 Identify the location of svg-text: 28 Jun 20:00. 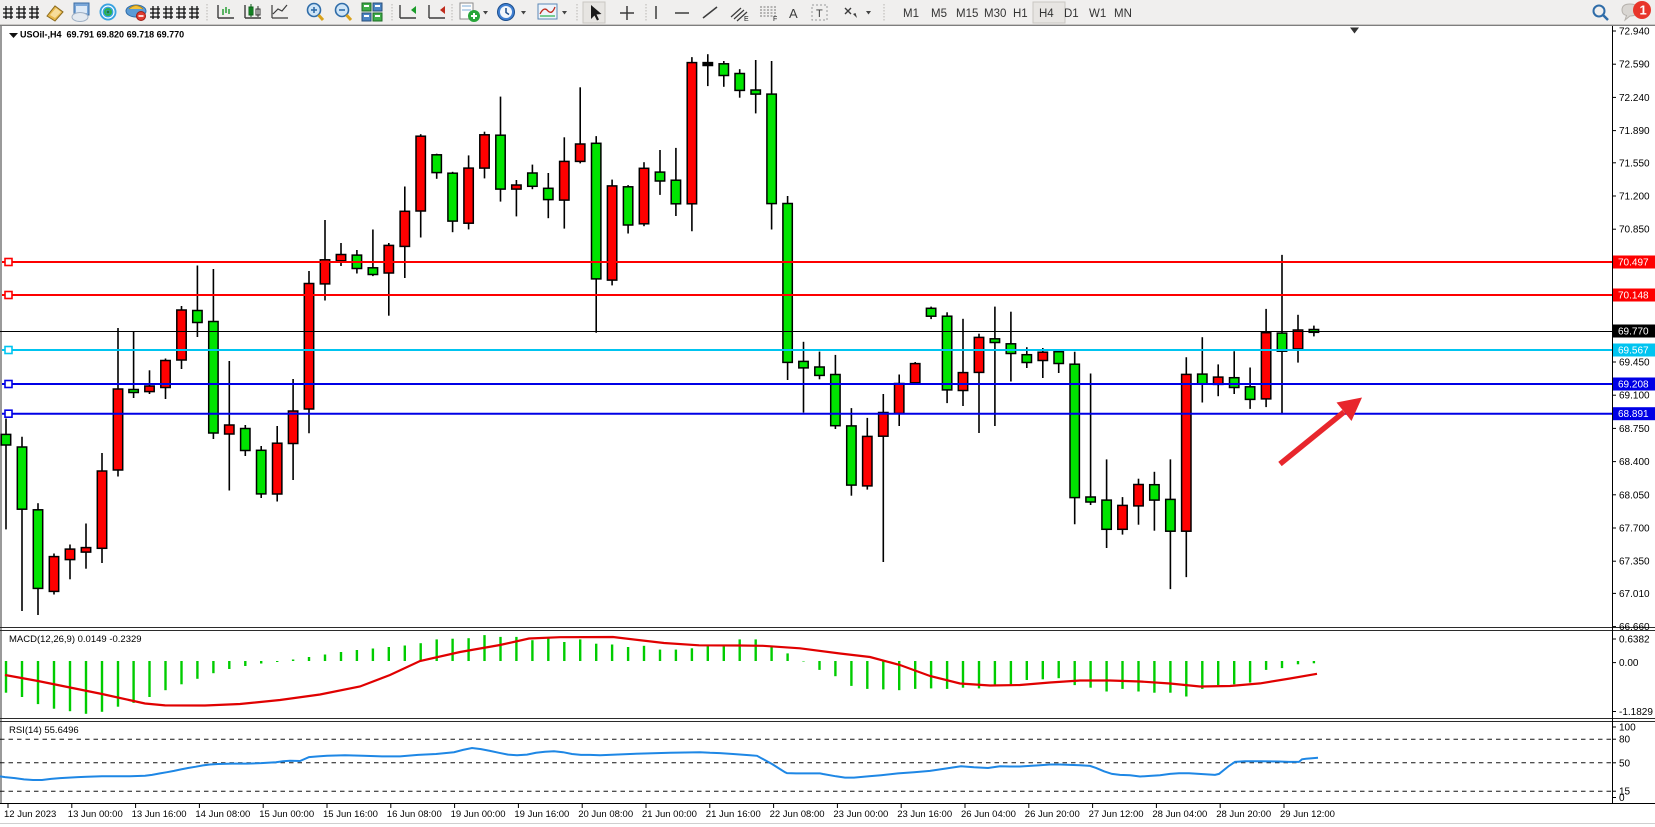
(1243, 814).